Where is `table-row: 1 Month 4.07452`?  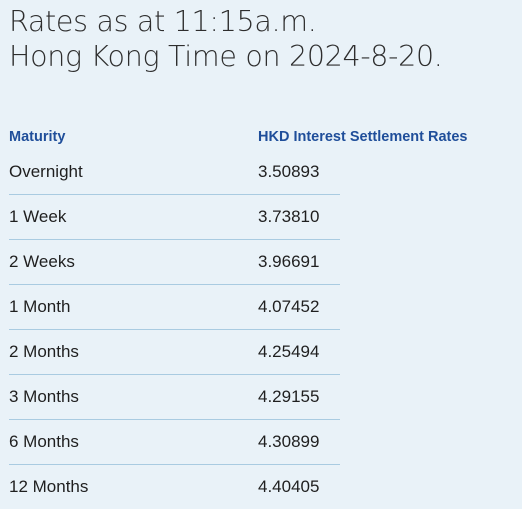 table-row: 1 Month 4.07452 is located at coordinates (174, 307).